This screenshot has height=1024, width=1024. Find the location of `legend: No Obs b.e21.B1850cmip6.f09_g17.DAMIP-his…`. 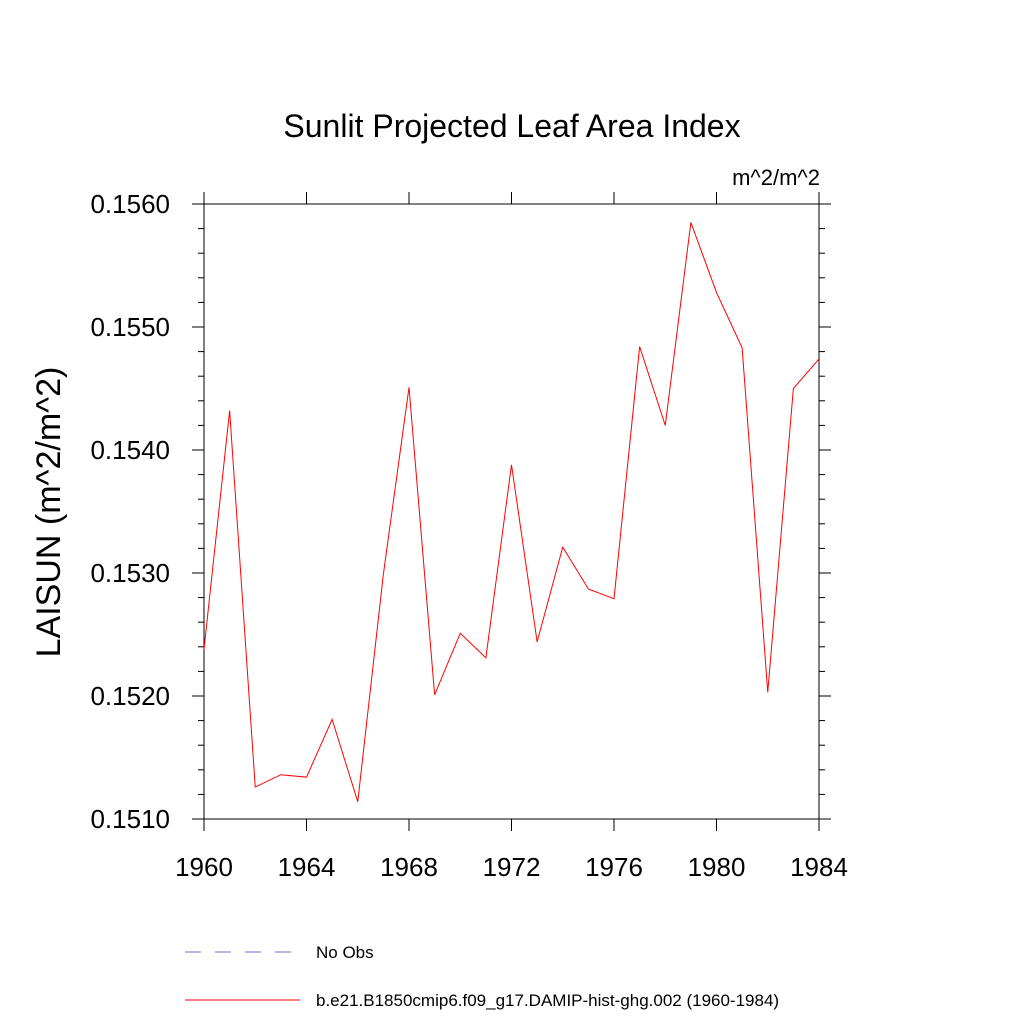

legend: No Obs b.e21.B1850cmip6.f09_g17.DAMIP-his… is located at coordinates (482, 976).